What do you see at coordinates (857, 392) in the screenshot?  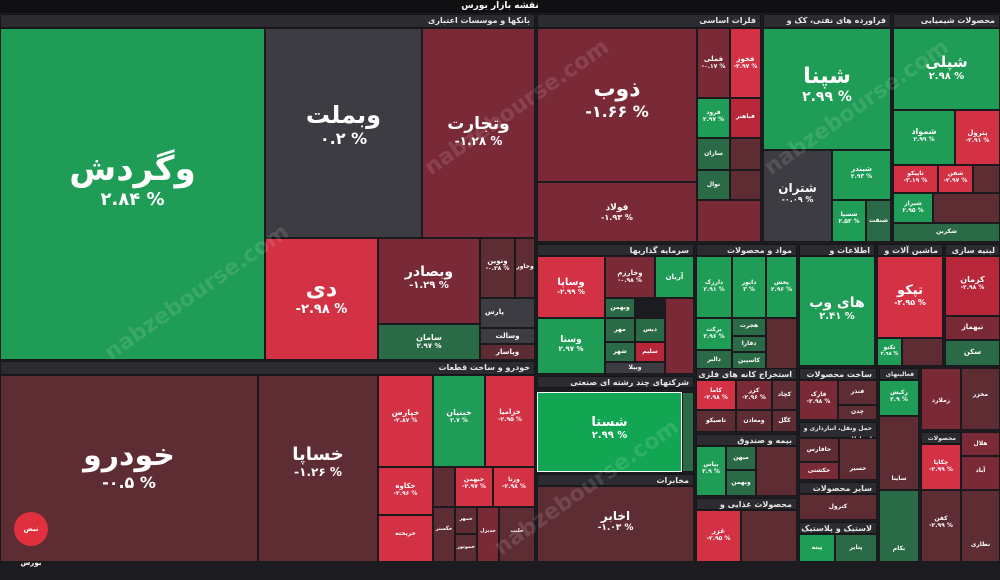 I see `tile-fanazar: فنذر` at bounding box center [857, 392].